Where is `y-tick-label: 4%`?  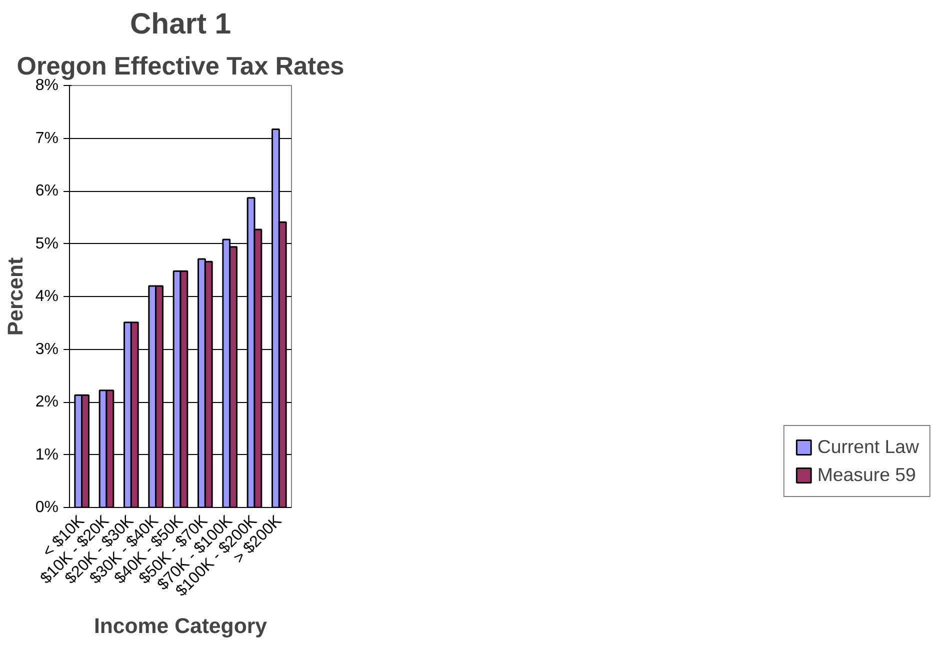
y-tick-label: 4% is located at coordinates (46, 296).